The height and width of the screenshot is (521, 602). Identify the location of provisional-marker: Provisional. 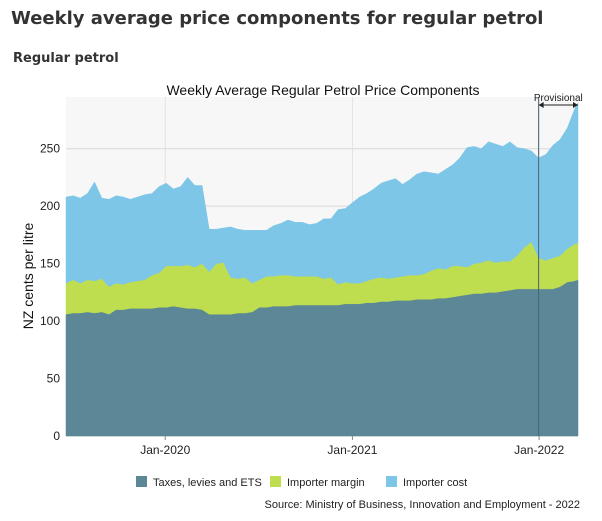
(558, 264).